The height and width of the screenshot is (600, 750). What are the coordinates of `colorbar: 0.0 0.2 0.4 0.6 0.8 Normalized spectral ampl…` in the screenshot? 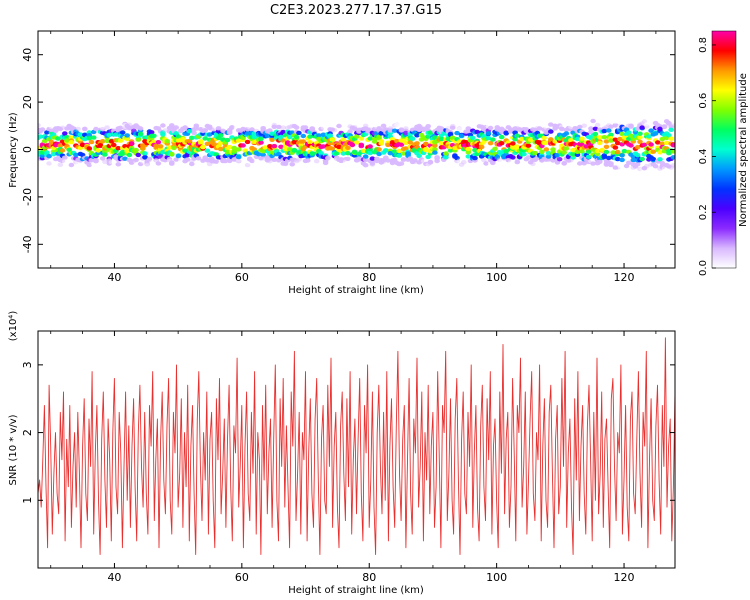 It's located at (723, 153).